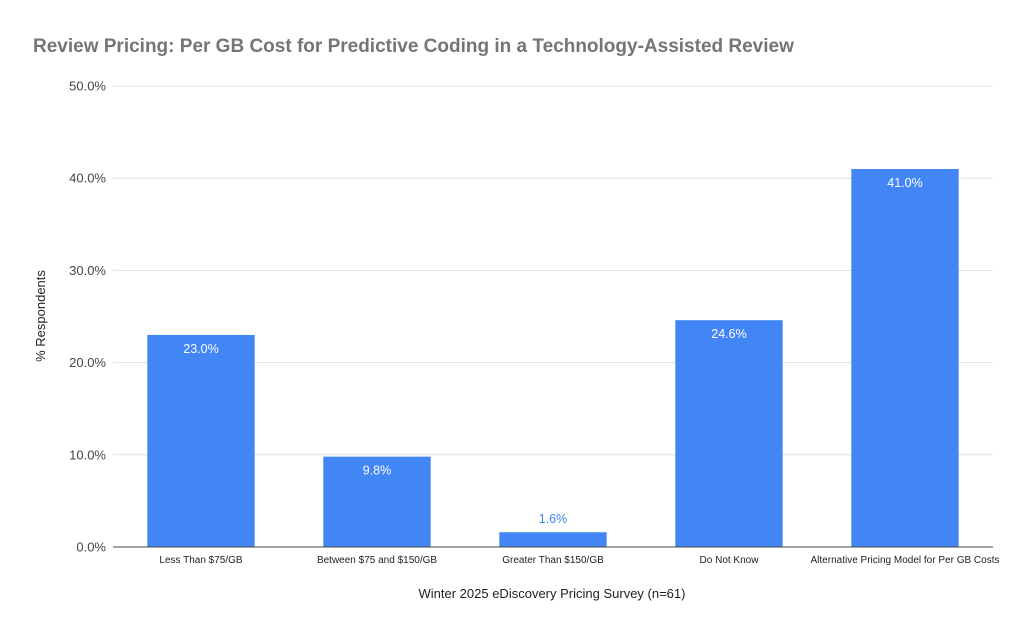  Describe the element at coordinates (553, 560) in the screenshot. I see `x-category-label: Greater Than $150/GB` at that location.